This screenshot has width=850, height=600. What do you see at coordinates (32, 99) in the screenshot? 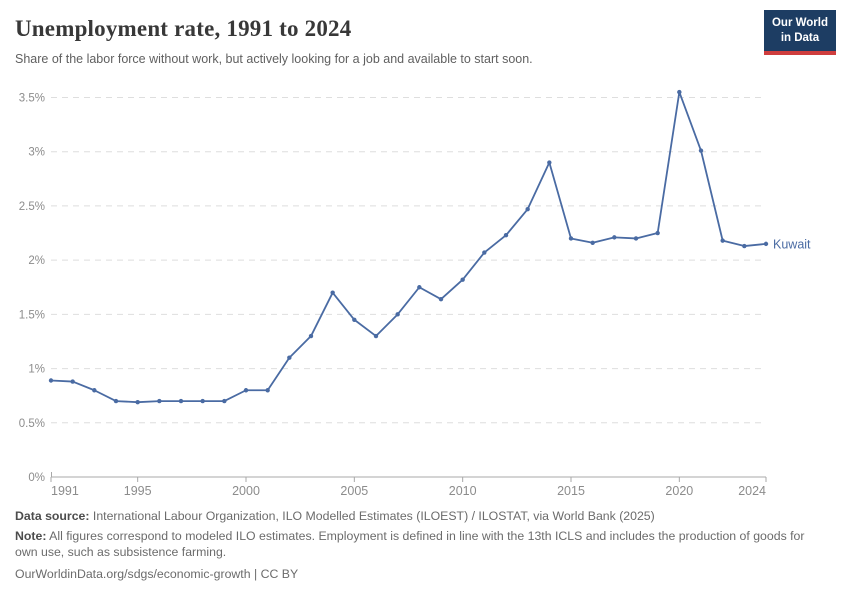
I see `y-tick-label: 3.5%` at bounding box center [32, 99].